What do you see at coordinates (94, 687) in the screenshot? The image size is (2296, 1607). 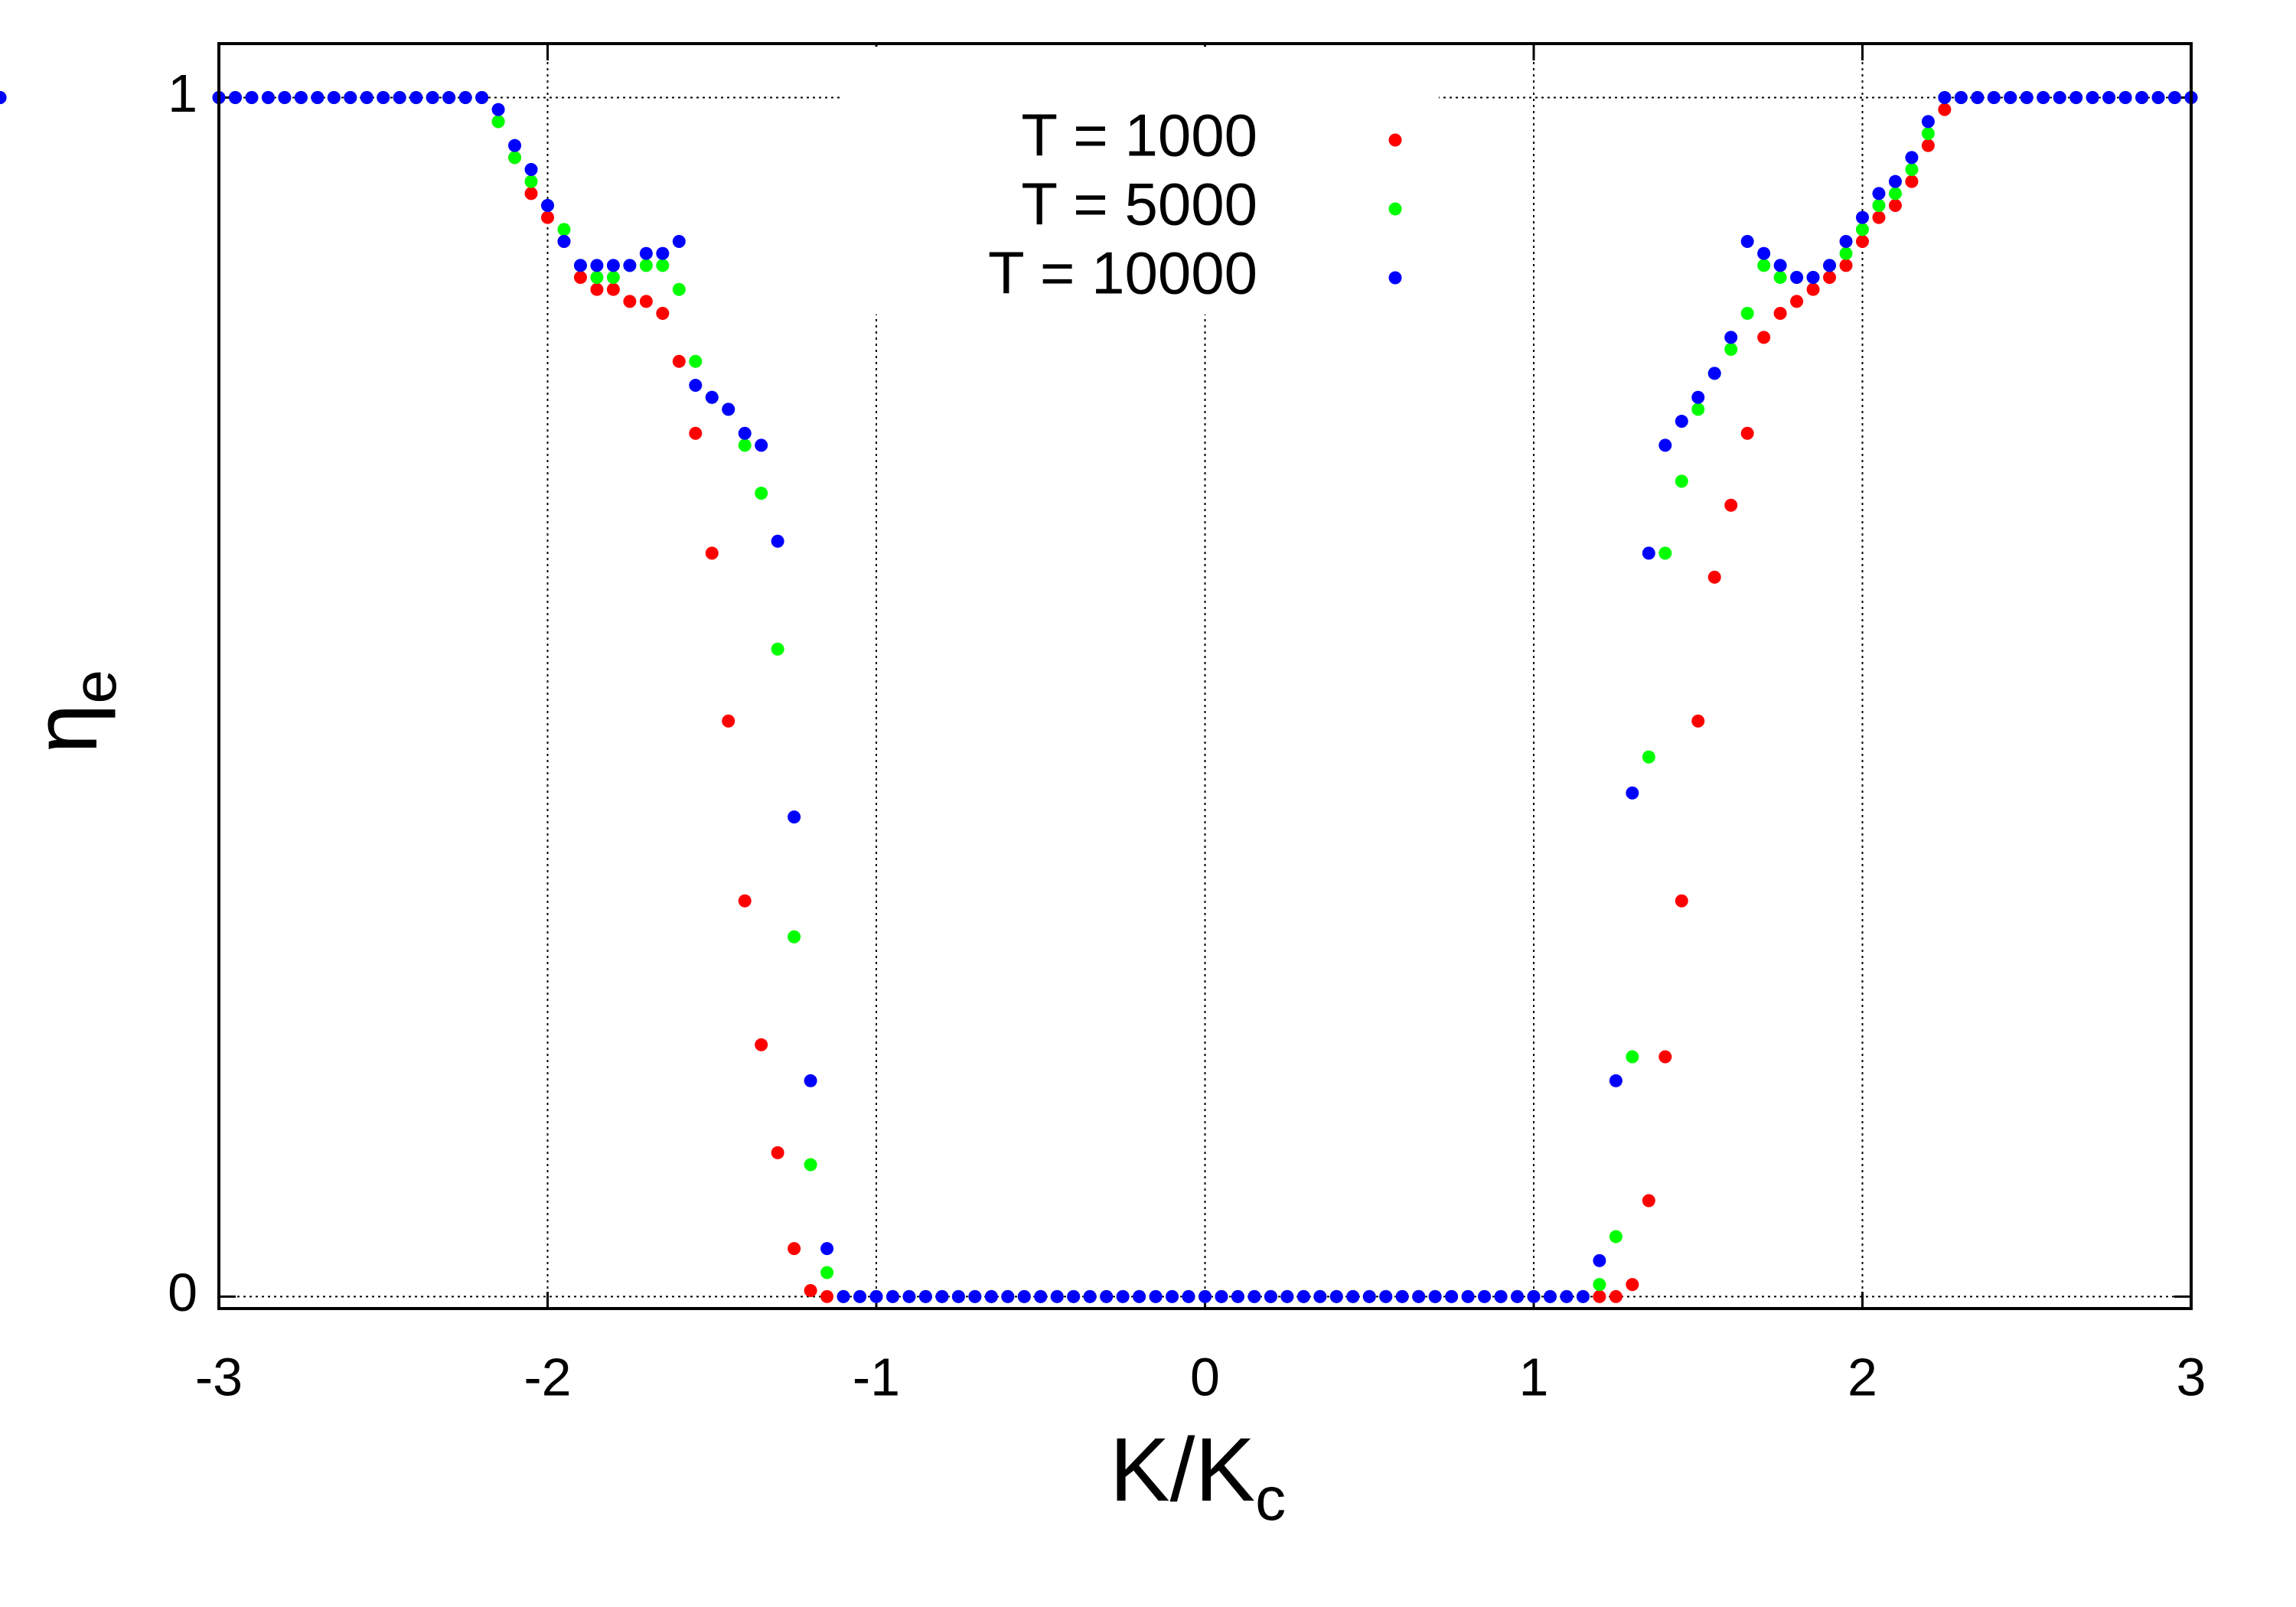 I see `y-label-sub: e` at bounding box center [94, 687].